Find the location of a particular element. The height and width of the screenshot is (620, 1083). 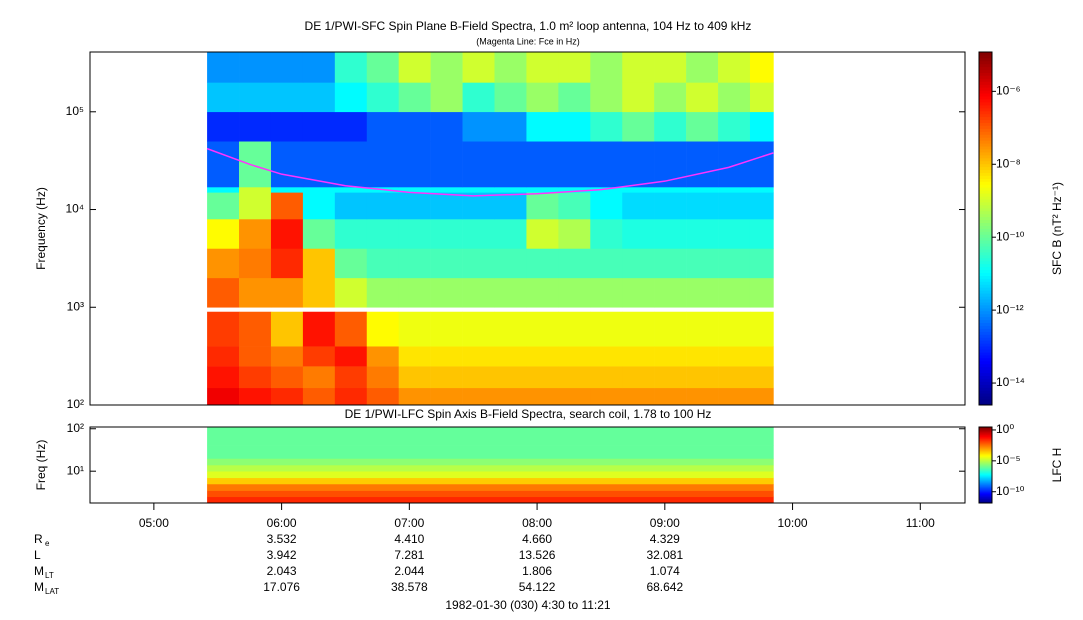

cell-value: 54.122 is located at coordinates (537, 587).